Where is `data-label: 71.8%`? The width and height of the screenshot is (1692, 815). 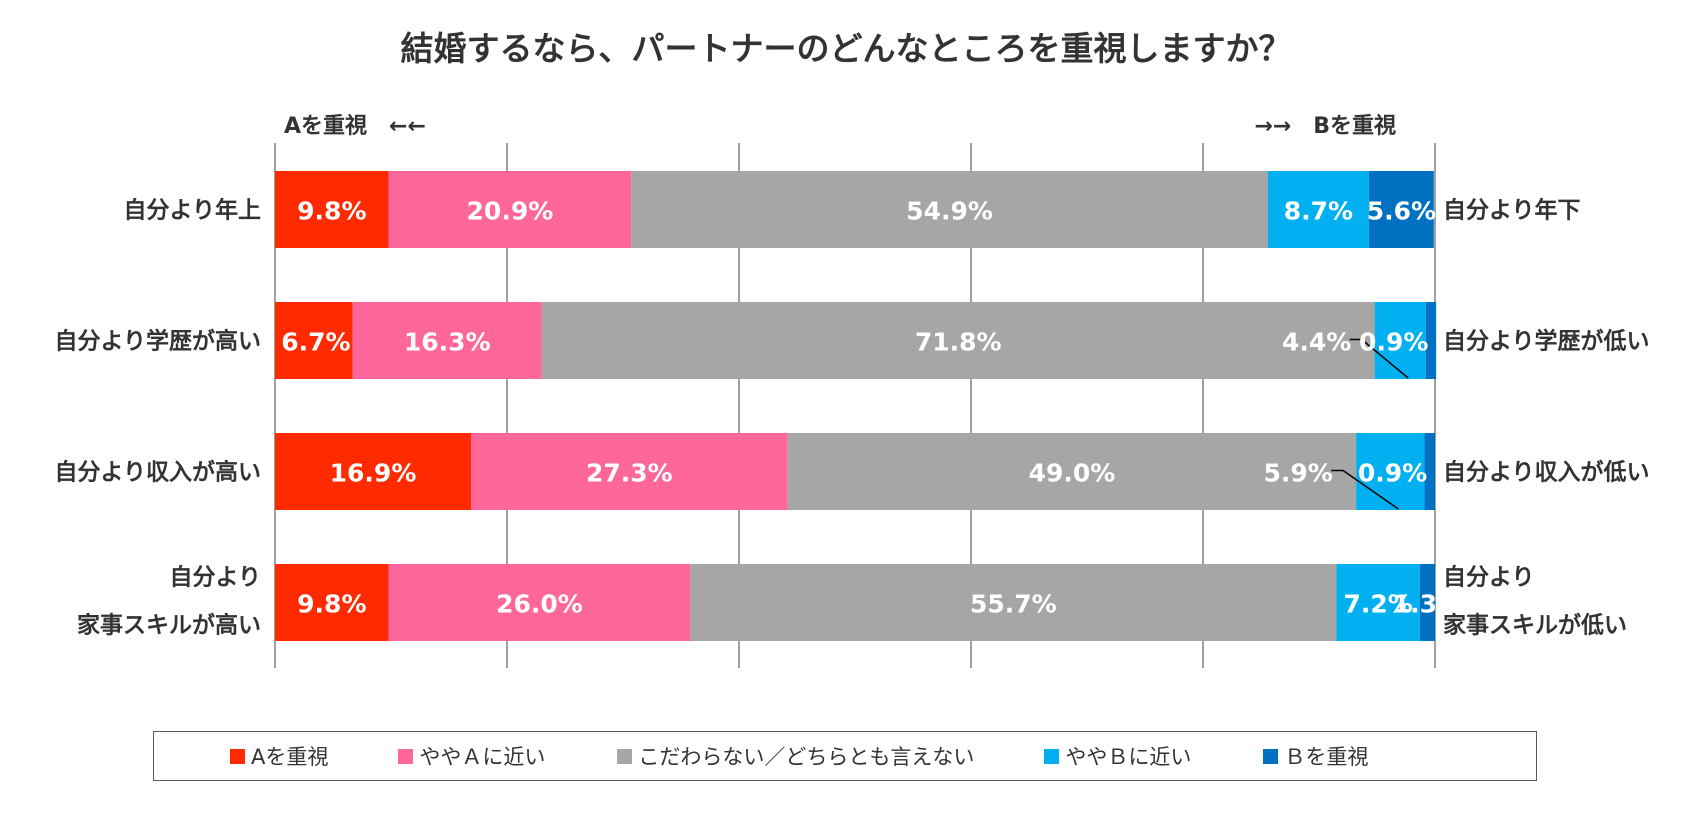 data-label: 71.8% is located at coordinates (958, 342).